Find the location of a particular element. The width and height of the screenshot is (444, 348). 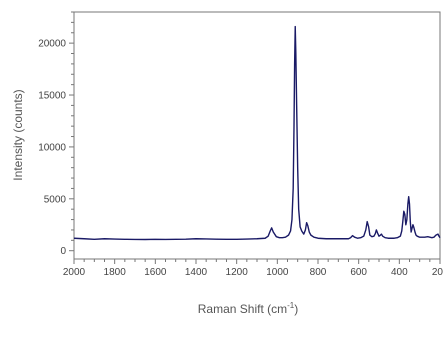

y-axis-title: Intensity (counts) is located at coordinates (18, 134).